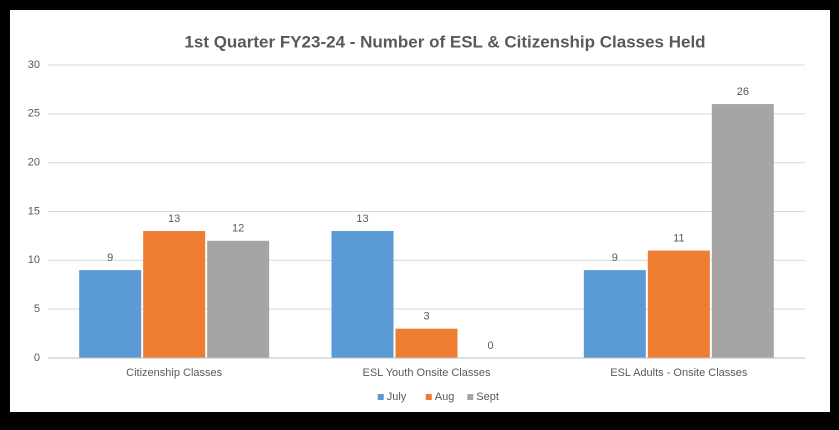 The height and width of the screenshot is (430, 839). What do you see at coordinates (174, 373) in the screenshot?
I see `x-tick-label: Citizenship Classes` at bounding box center [174, 373].